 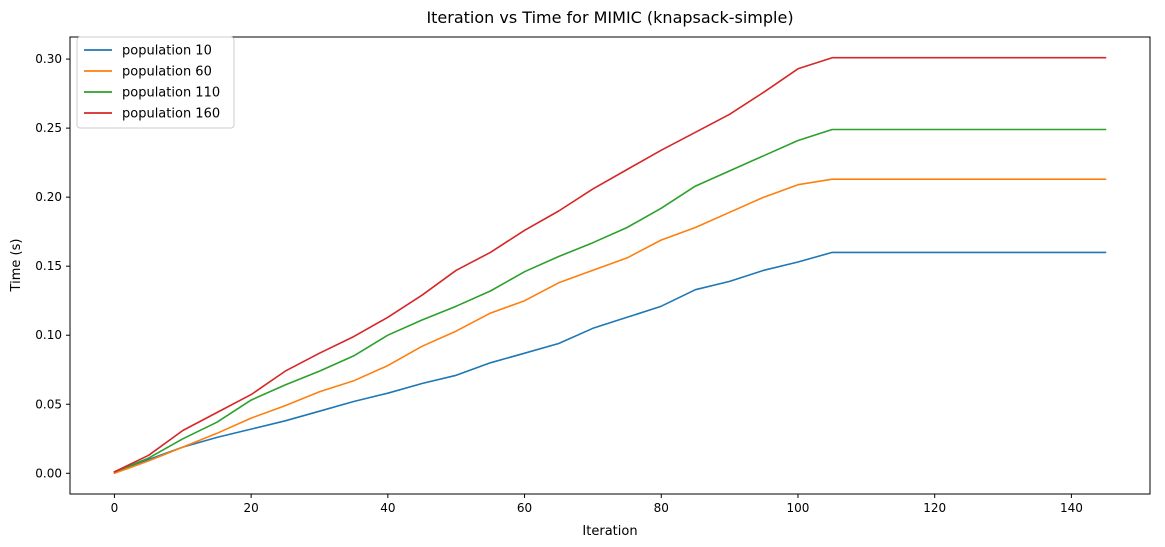 I want to click on legend-box, so click(x=155, y=82).